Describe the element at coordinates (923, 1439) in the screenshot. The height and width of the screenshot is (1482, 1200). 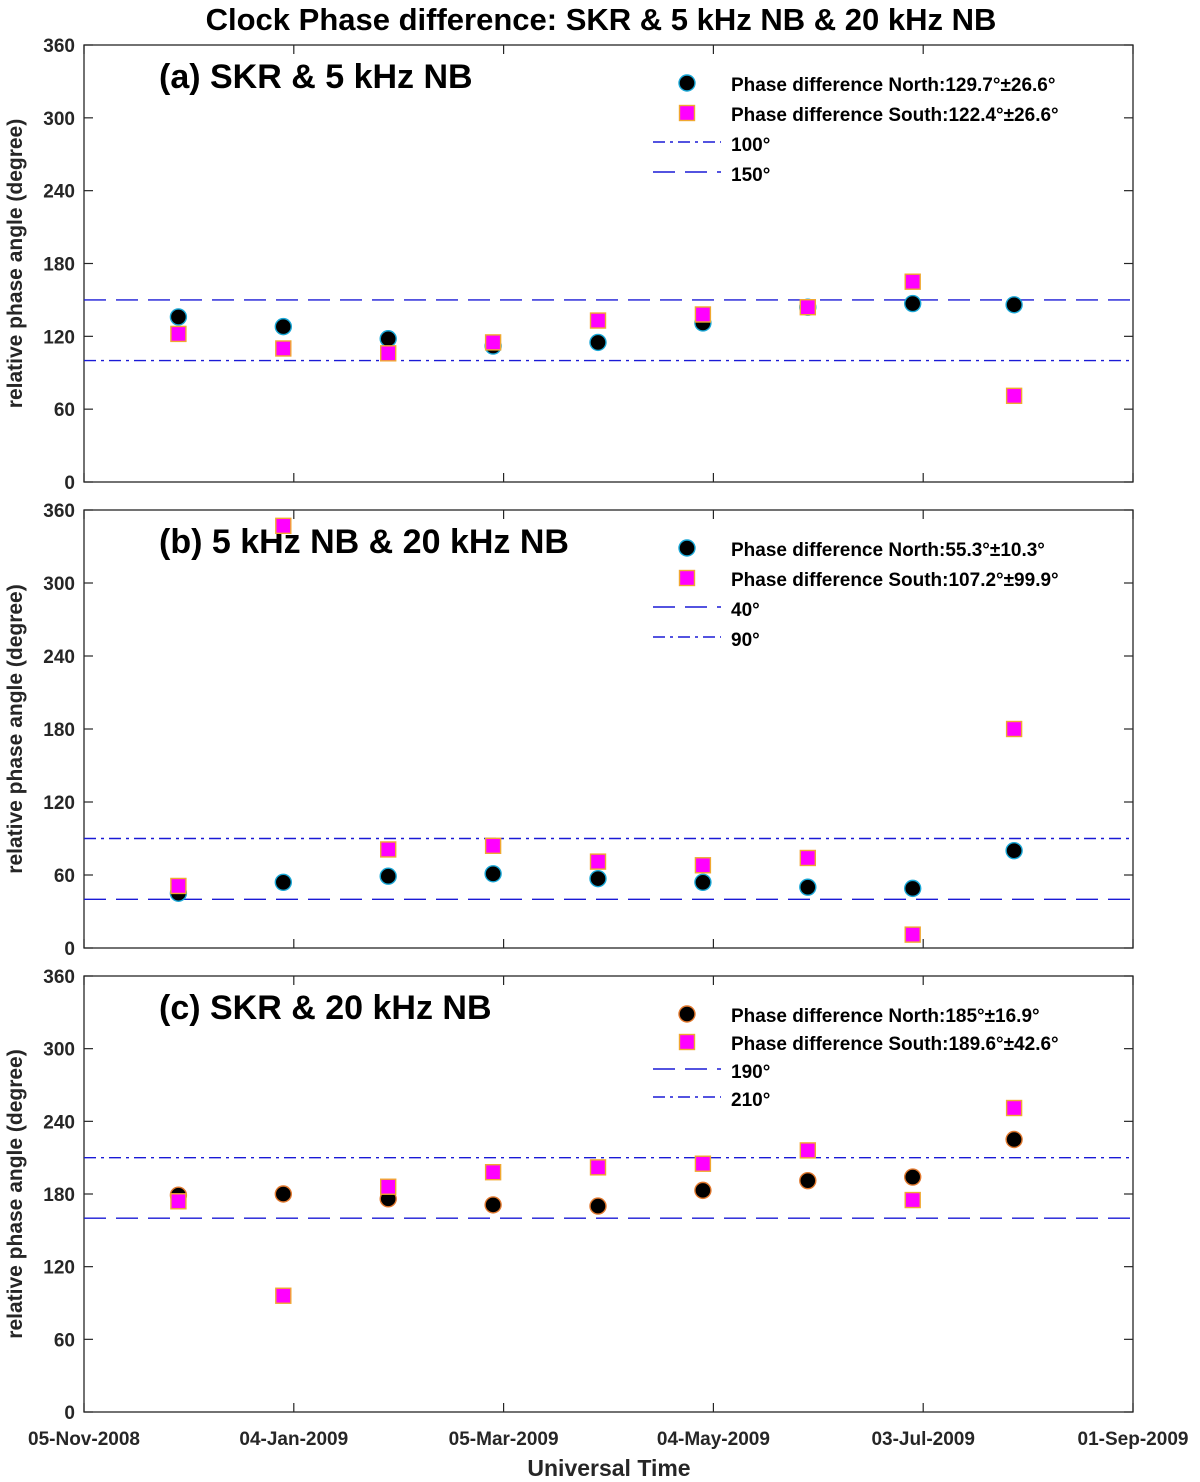
I see `x-tick-label: 03-Jul-2009` at that location.